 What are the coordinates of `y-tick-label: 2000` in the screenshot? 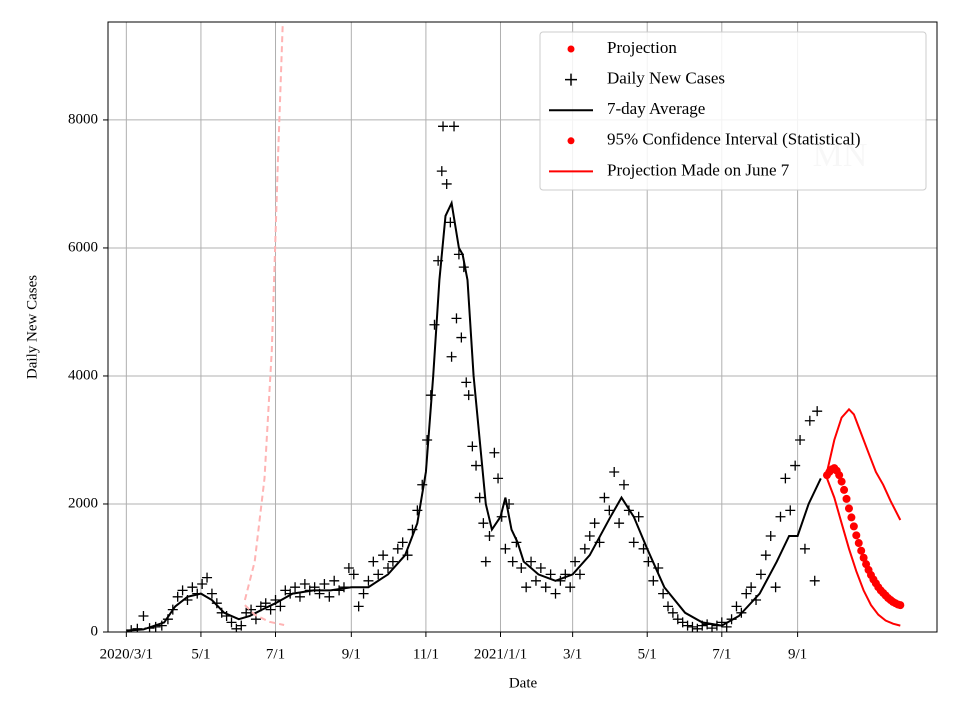 It's located at (83, 503).